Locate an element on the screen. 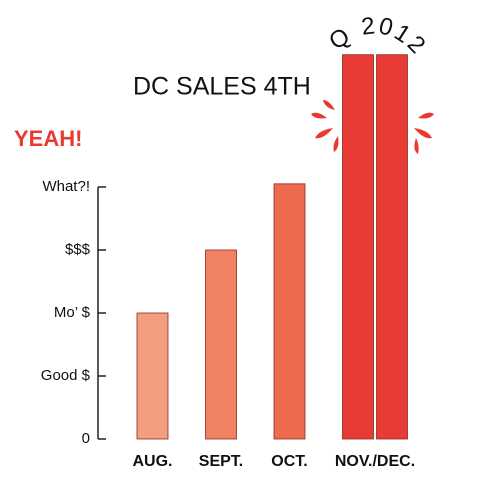 This screenshot has height=481, width=501. chart-title: DC SALES 4TH is located at coordinates (222, 87).